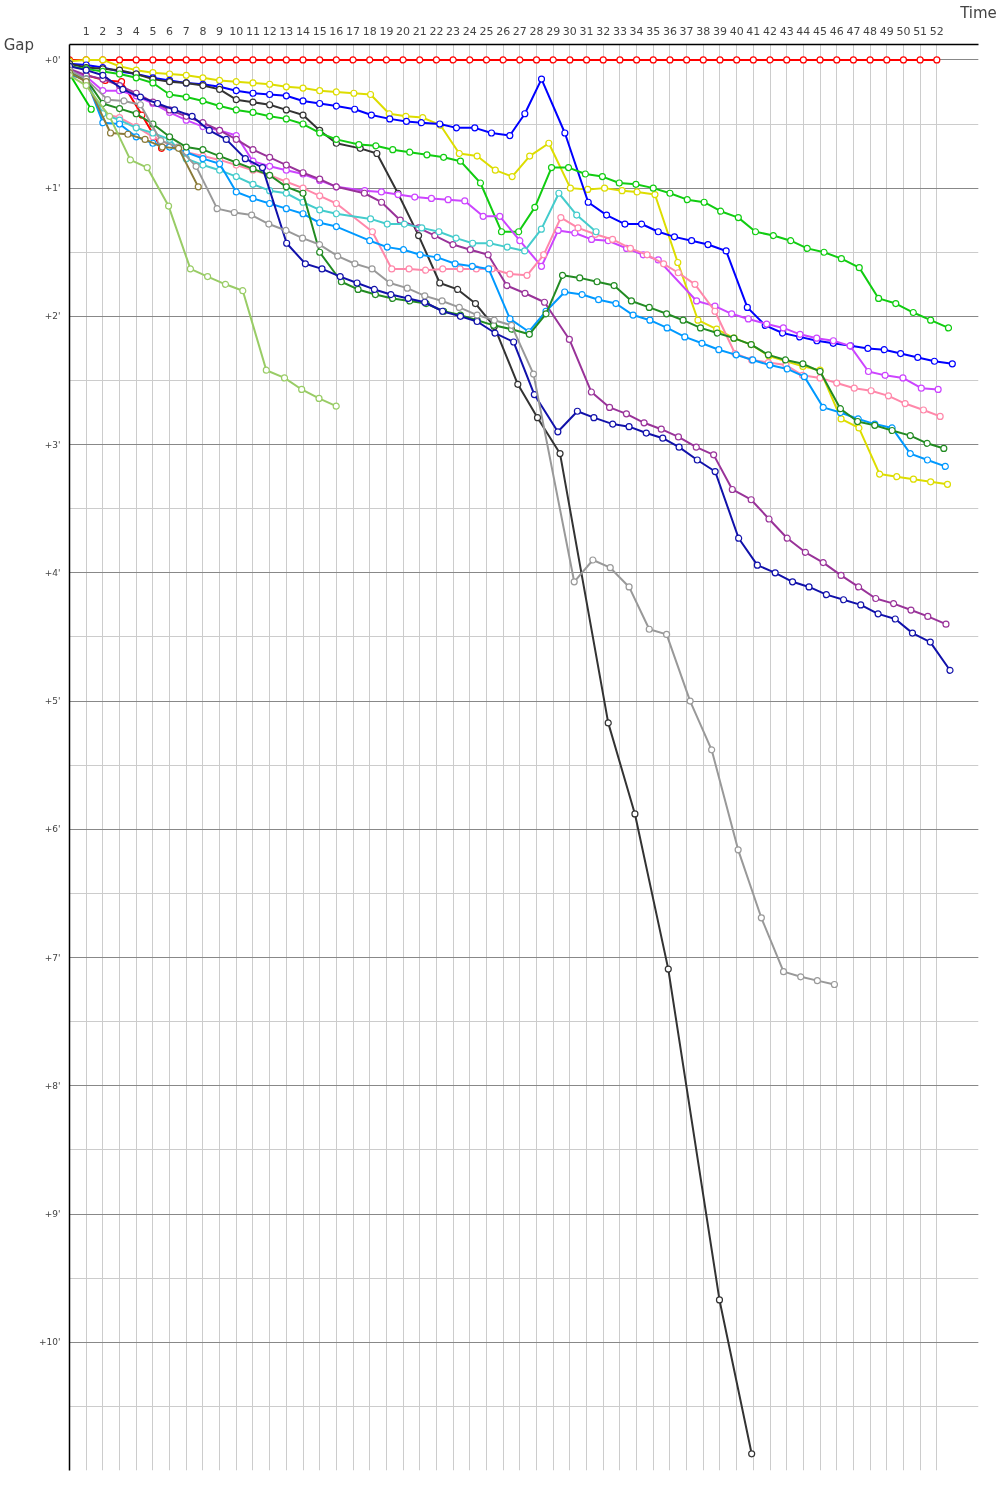 This screenshot has width=1000, height=1500. Describe the element at coordinates (52, 1214) in the screenshot. I see `y-tick-label: +9'` at that location.